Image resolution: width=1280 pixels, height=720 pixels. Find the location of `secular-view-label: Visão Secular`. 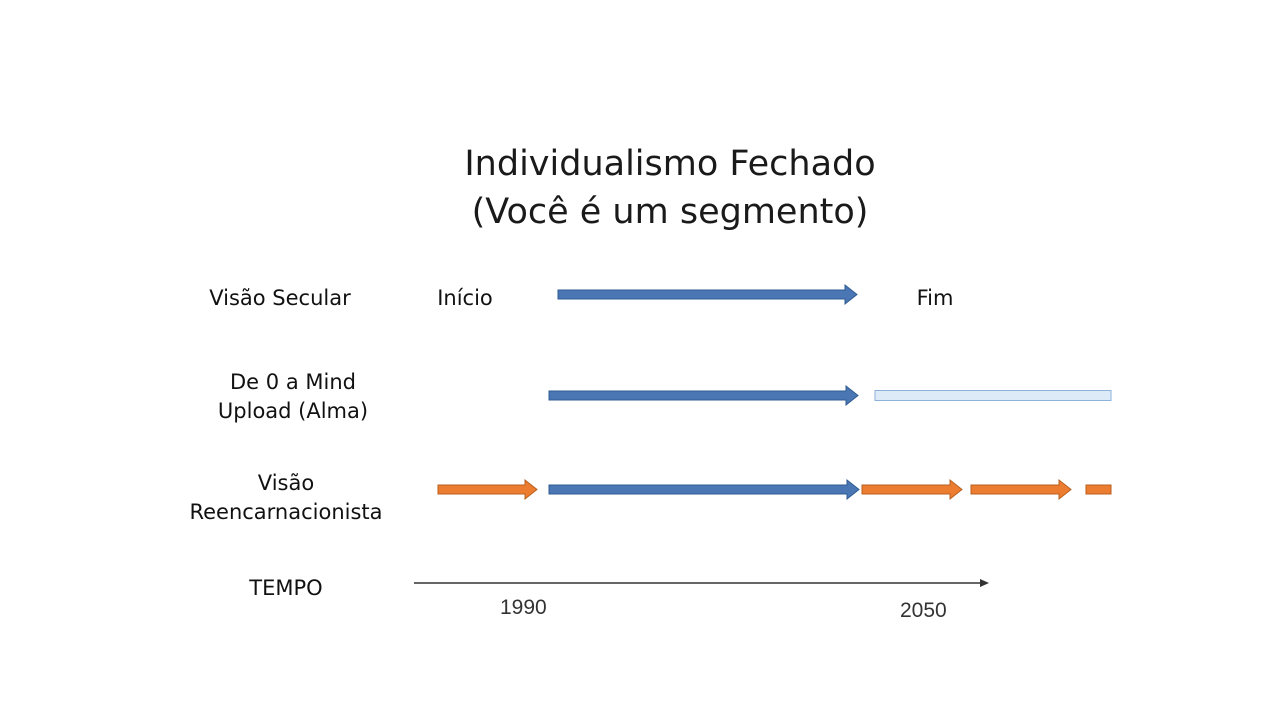

secular-view-label: Visão Secular is located at coordinates (280, 298).